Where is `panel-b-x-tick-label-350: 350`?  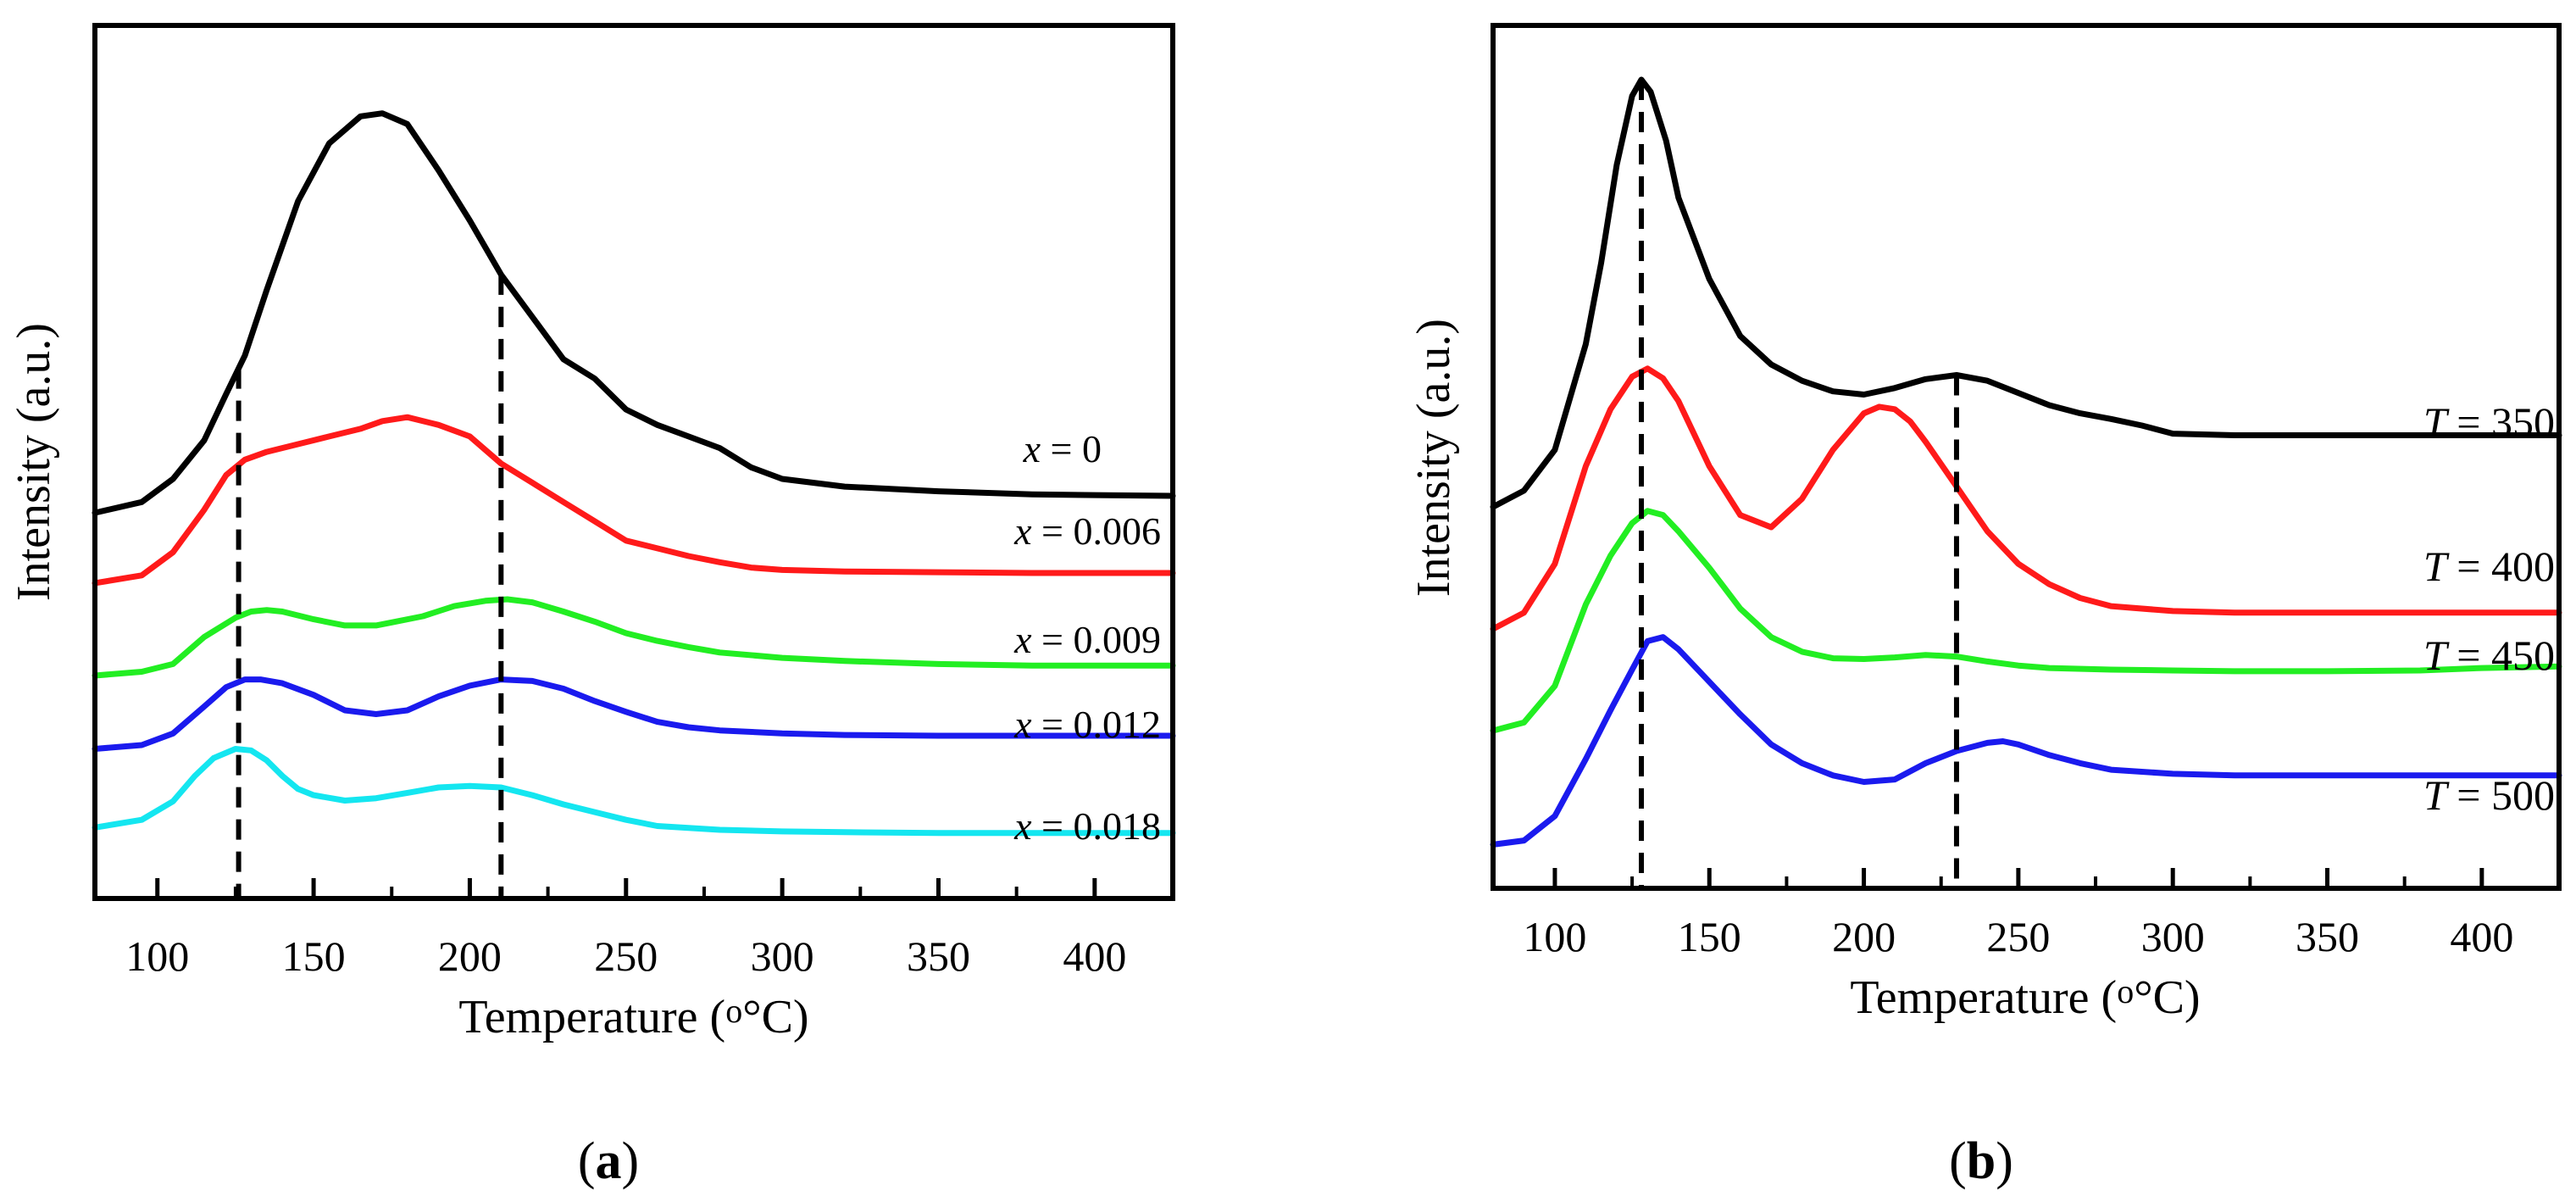 panel-b-x-tick-label-350: 350 is located at coordinates (2327, 936).